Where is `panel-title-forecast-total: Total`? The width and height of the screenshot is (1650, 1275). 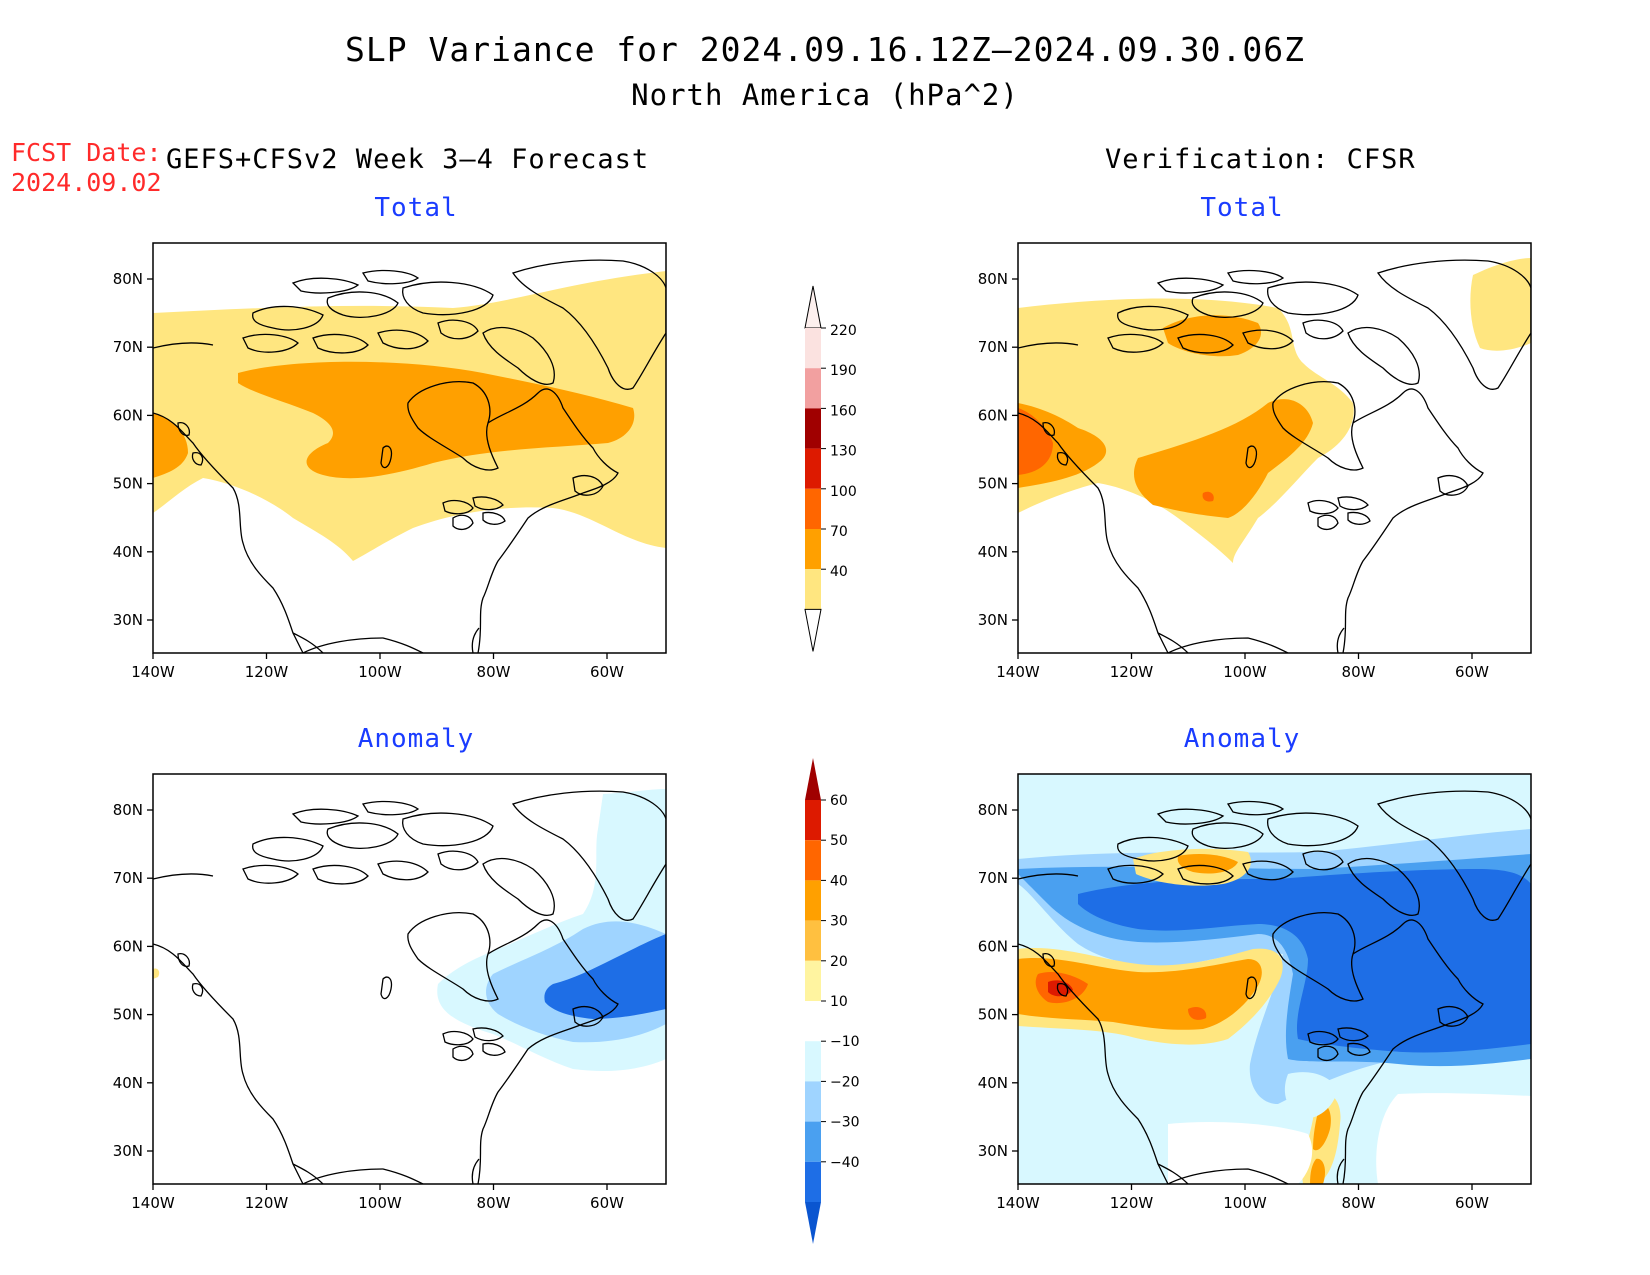 panel-title-forecast-total: Total is located at coordinates (416, 208).